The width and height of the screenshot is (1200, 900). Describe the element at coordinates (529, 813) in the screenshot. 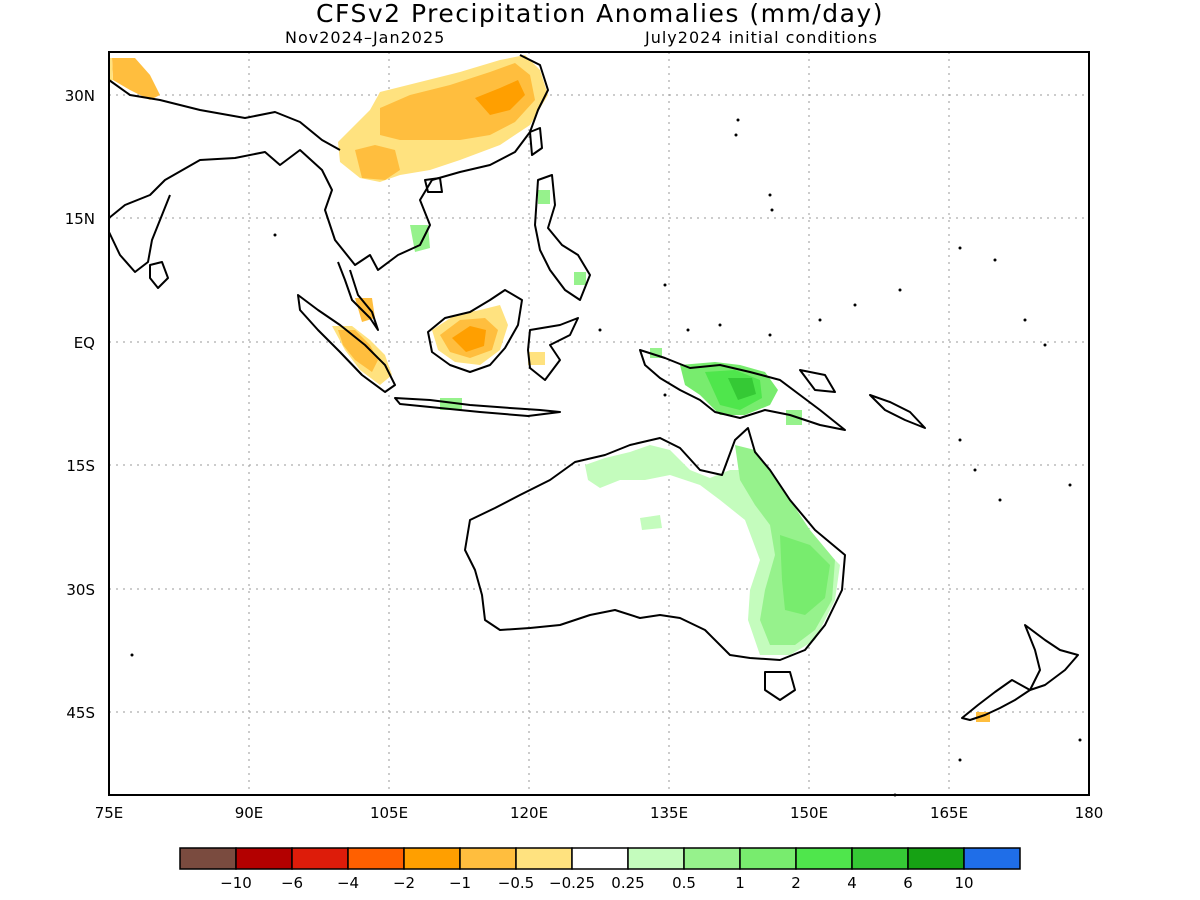

I see `lon-tick-label: 120E` at that location.